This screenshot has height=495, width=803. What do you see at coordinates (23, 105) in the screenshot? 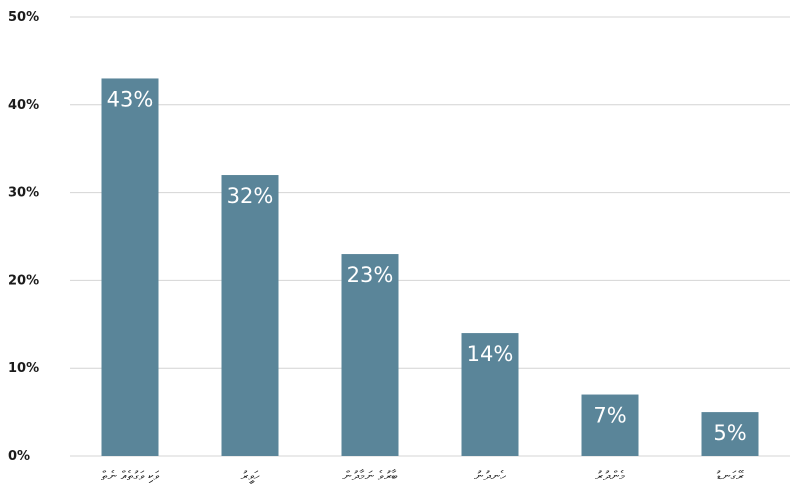
I see `y-tick-label: 40%` at bounding box center [23, 105].